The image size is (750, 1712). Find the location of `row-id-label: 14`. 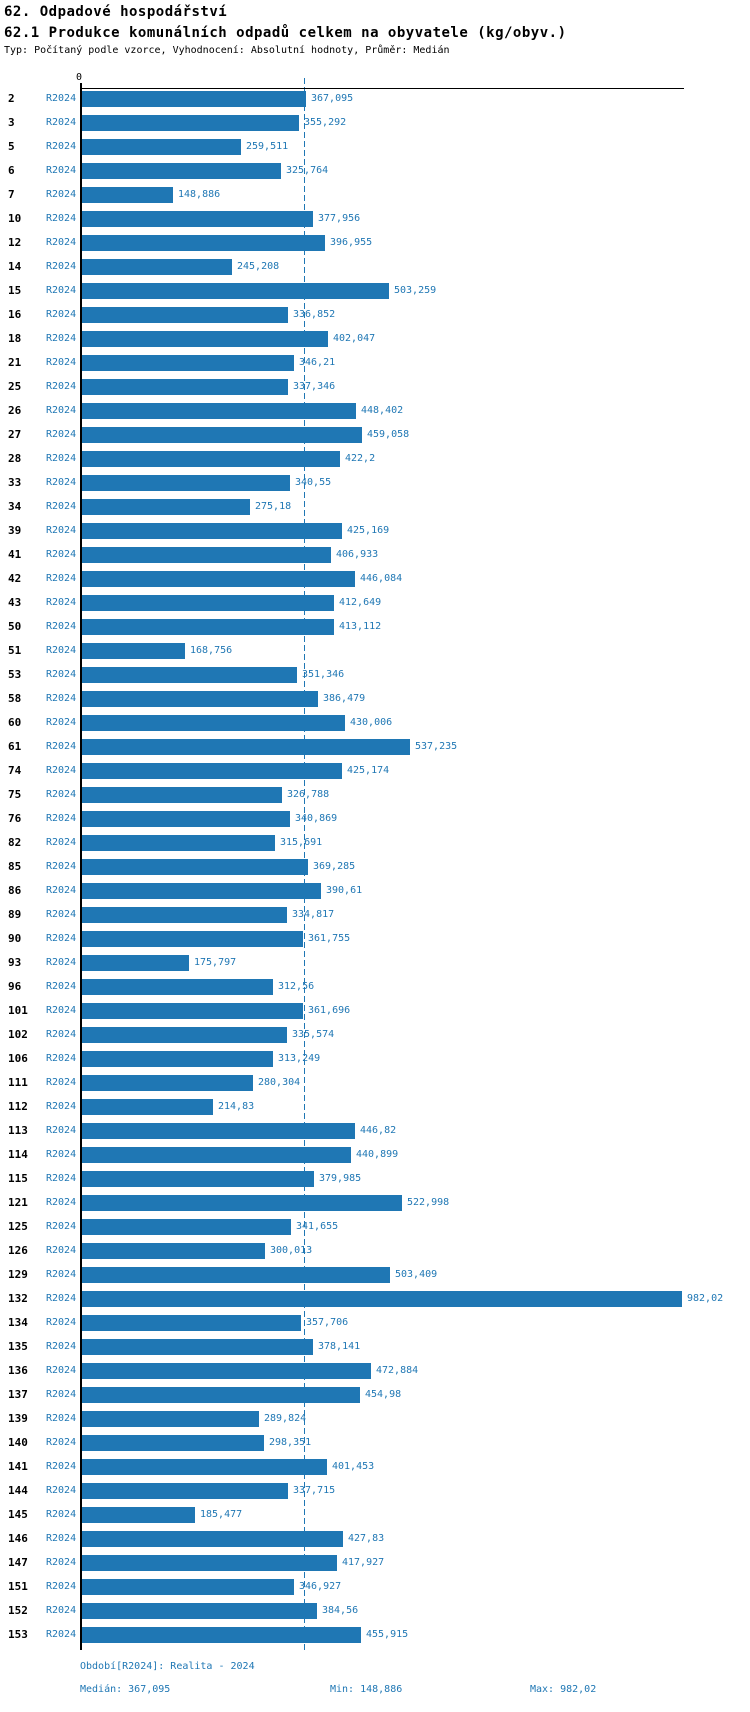

row-id-label: 14 is located at coordinates (15, 266).